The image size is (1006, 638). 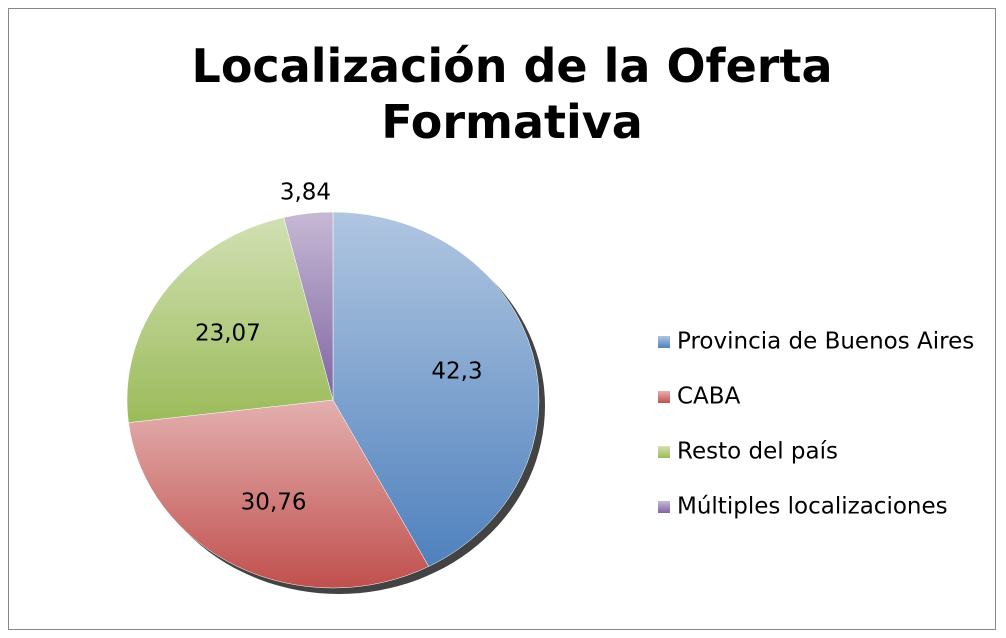 I want to click on legend-label: Múltiples localizaciones, so click(x=812, y=507).